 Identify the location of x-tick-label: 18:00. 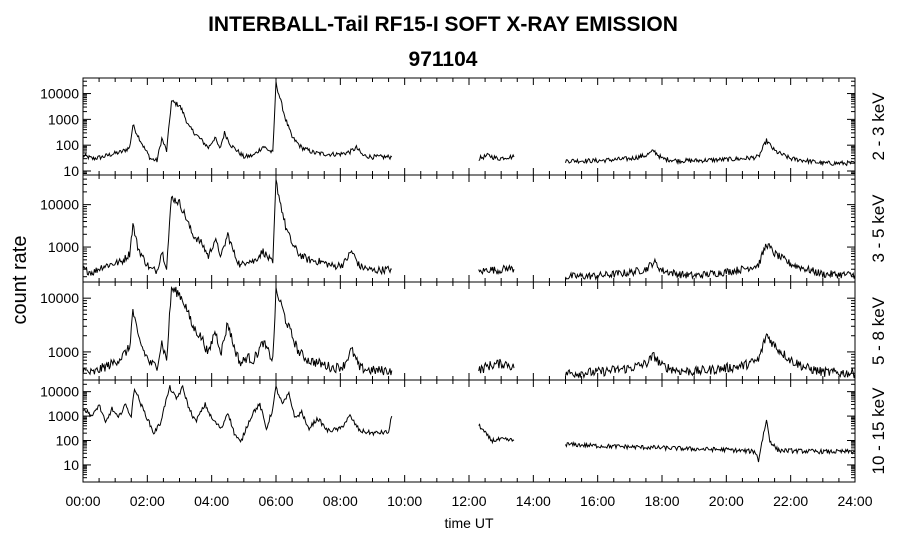
(661, 501).